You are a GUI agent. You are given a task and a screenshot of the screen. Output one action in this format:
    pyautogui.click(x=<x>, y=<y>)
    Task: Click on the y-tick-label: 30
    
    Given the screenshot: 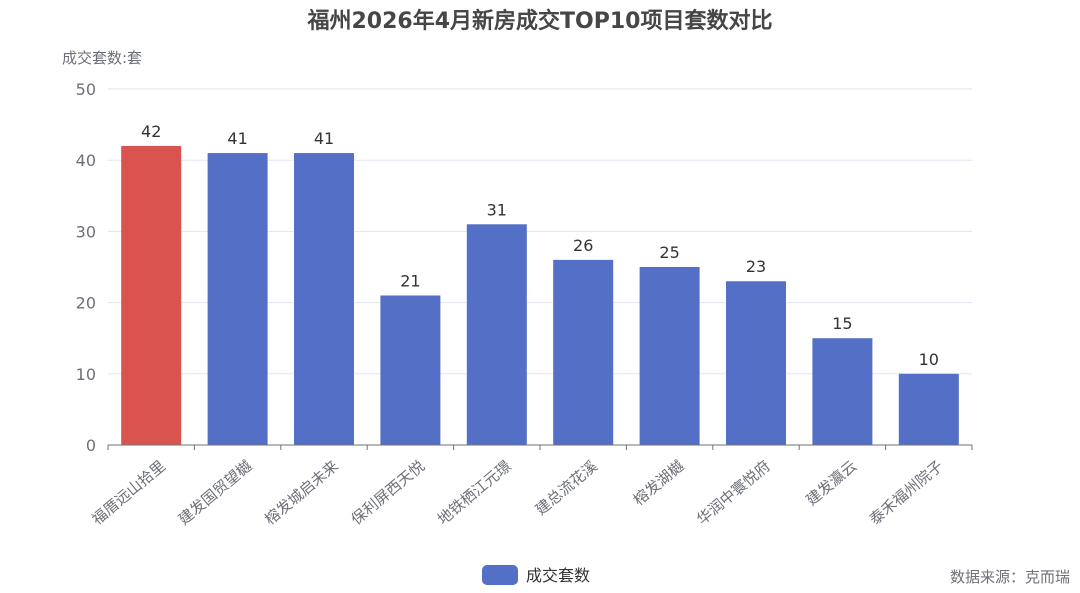 What is the action you would take?
    pyautogui.click(x=86, y=231)
    